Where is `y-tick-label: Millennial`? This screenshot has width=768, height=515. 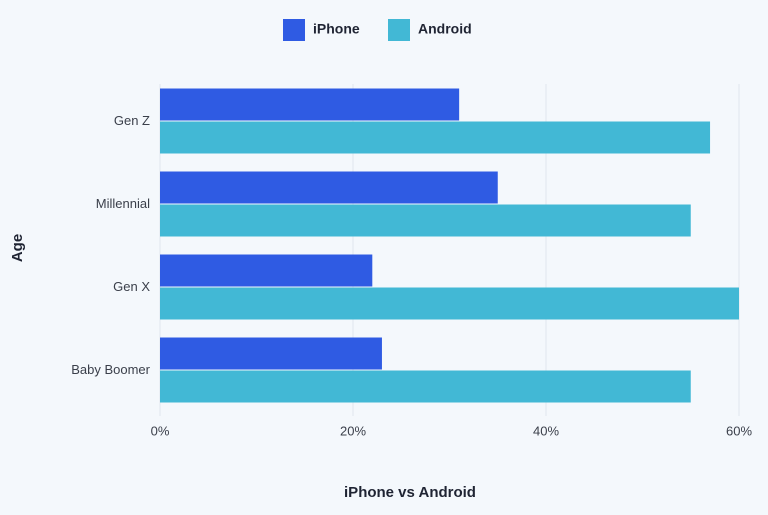
y-tick-label: Millennial is located at coordinates (123, 203).